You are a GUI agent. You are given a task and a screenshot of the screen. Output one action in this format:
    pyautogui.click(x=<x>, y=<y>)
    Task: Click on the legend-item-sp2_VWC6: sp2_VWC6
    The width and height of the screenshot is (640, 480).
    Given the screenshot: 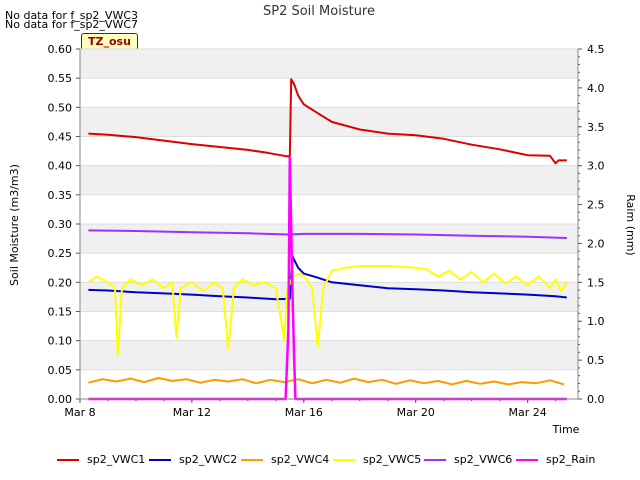 What is the action you would take?
    pyautogui.click(x=468, y=460)
    